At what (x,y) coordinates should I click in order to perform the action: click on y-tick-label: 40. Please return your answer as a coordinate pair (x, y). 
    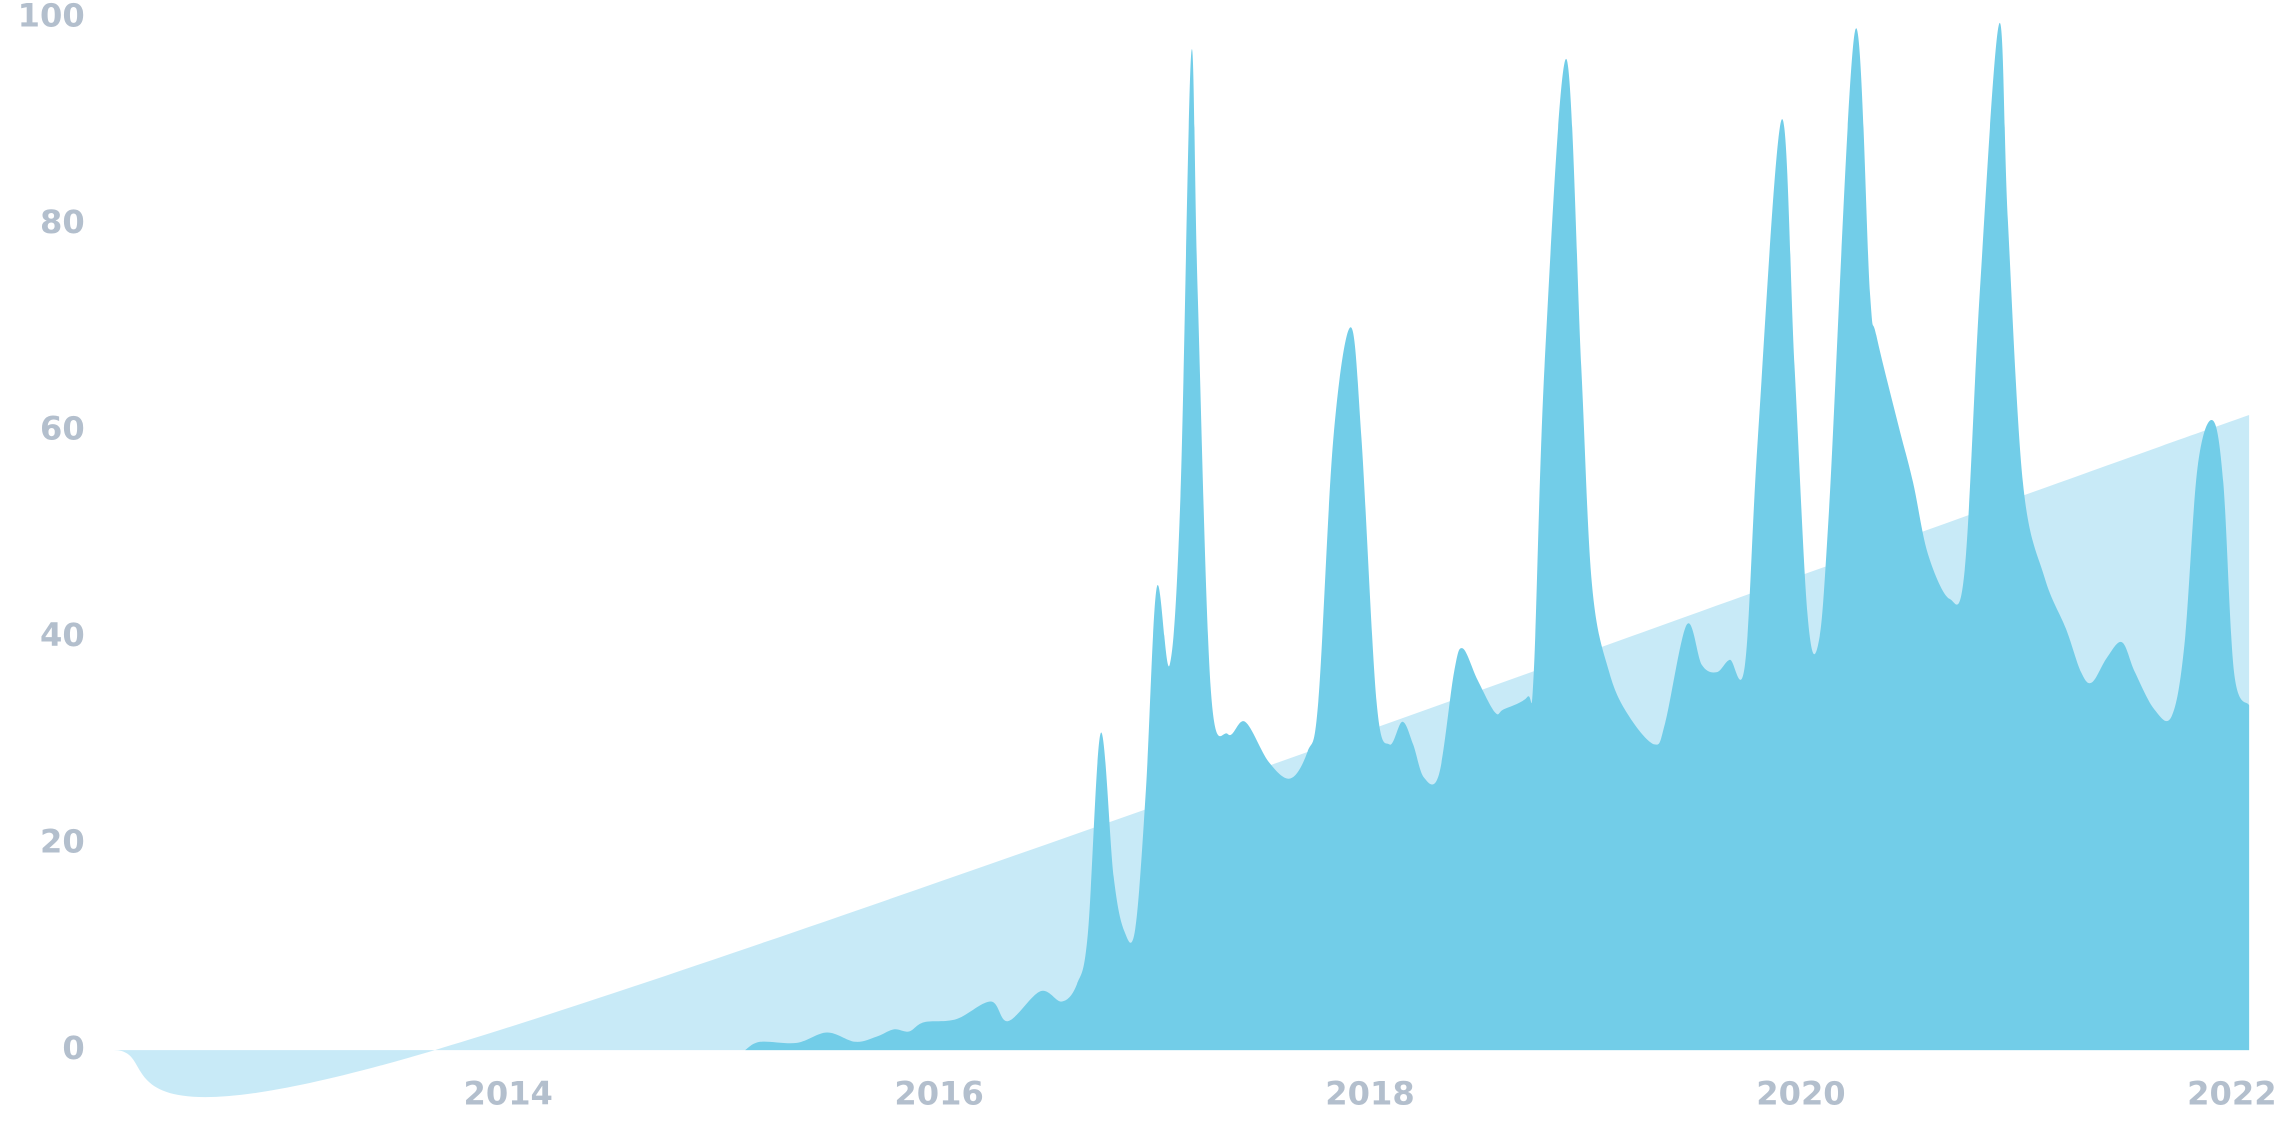
    Looking at the image, I should click on (62, 635).